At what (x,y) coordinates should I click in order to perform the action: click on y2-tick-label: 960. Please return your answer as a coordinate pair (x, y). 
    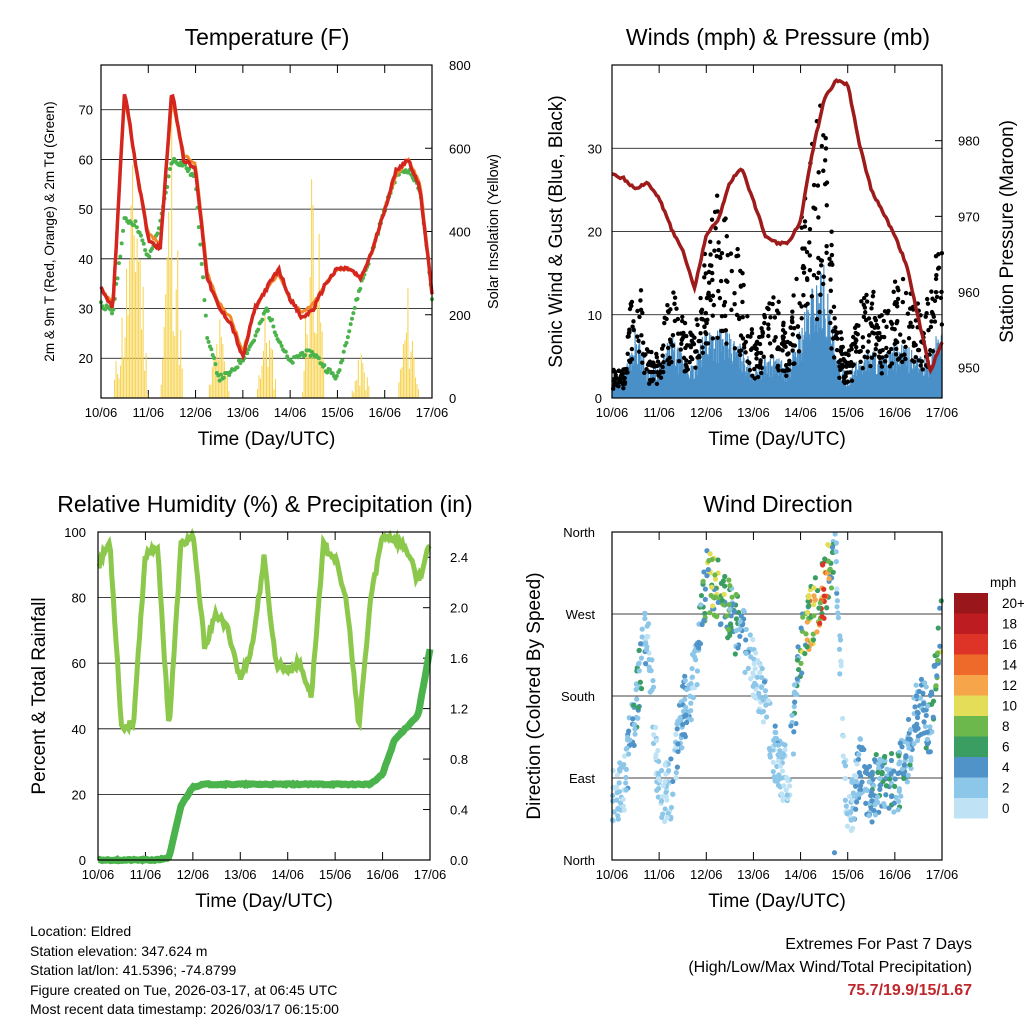
    Looking at the image, I should click on (969, 292).